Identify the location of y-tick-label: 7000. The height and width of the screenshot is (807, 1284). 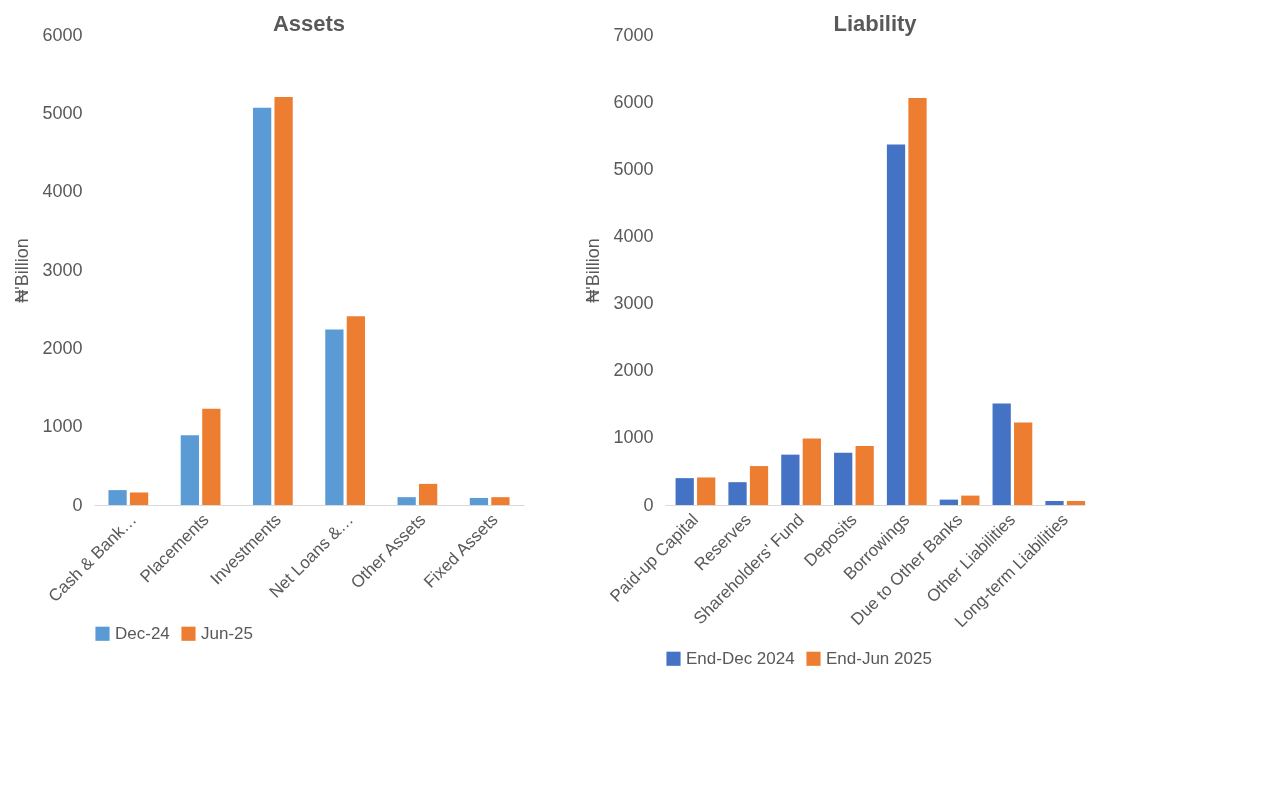
(633, 34).